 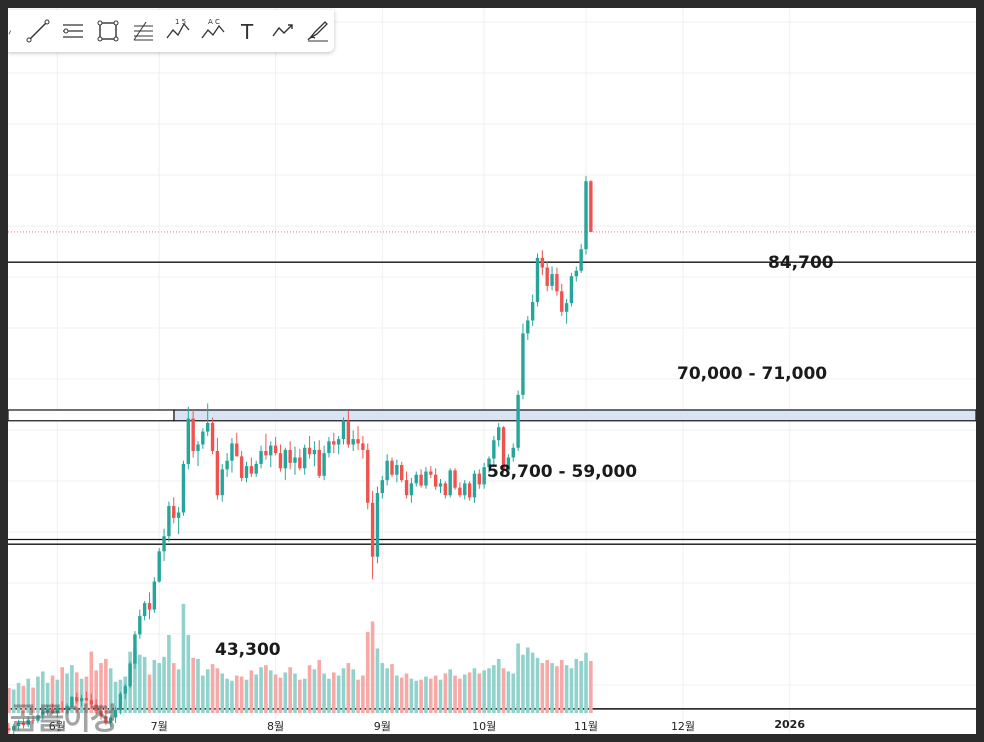 I want to click on elliott-wave-icon: 1 5, so click(x=178, y=31).